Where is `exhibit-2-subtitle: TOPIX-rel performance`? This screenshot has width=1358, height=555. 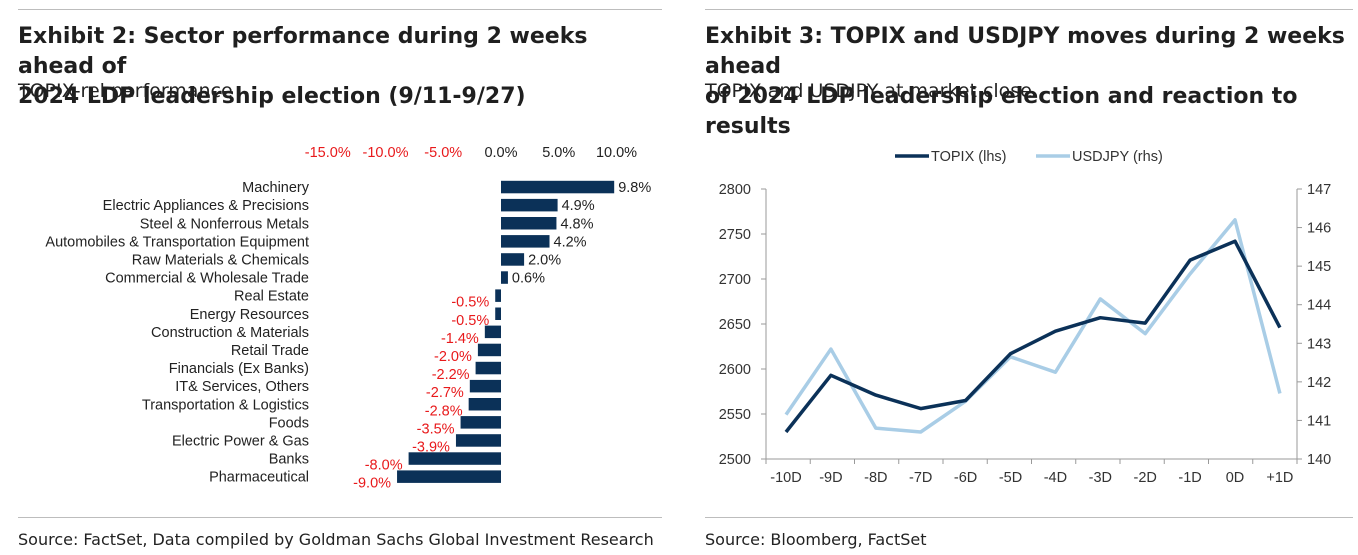
exhibit-2-subtitle: TOPIX-rel performance is located at coordinates (125, 91).